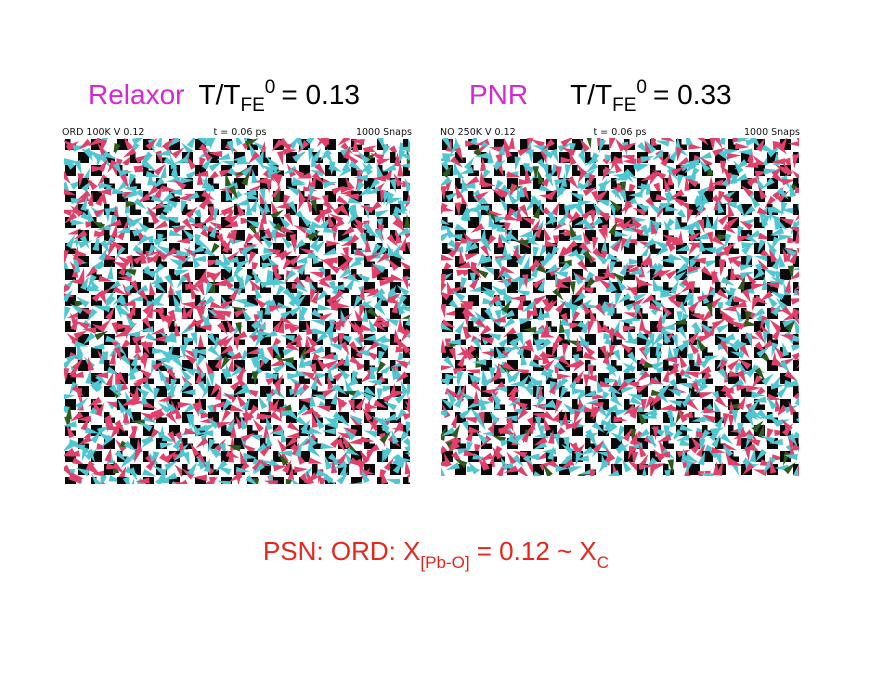  I want to click on left-frame-header: ORD 100K V 0.12 t = 0.06 ps 1000 Snaps, so click(237, 133).